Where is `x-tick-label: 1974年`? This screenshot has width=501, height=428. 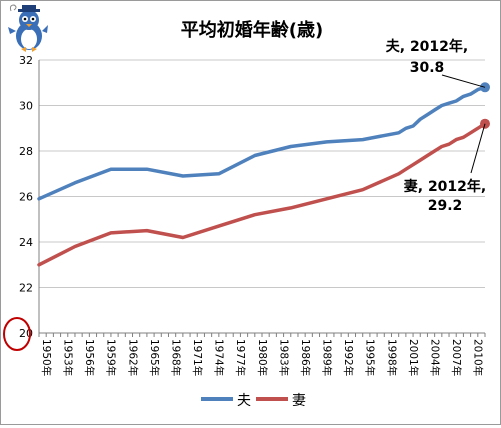 x-tick-label: 1974年 is located at coordinates (219, 357).